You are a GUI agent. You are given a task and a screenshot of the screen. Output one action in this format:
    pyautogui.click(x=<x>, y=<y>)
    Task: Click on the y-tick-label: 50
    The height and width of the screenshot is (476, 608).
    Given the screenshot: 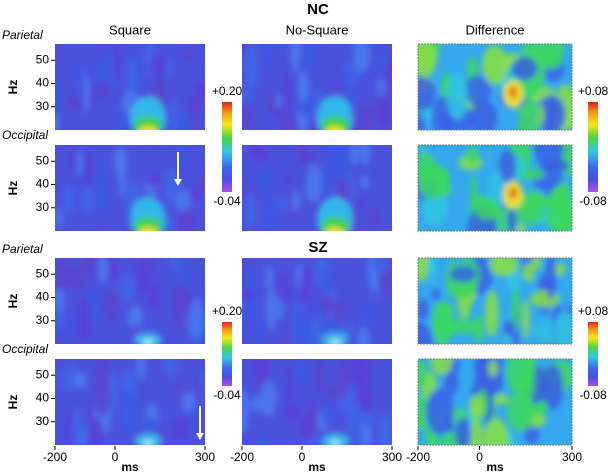 What is the action you would take?
    pyautogui.click(x=43, y=273)
    